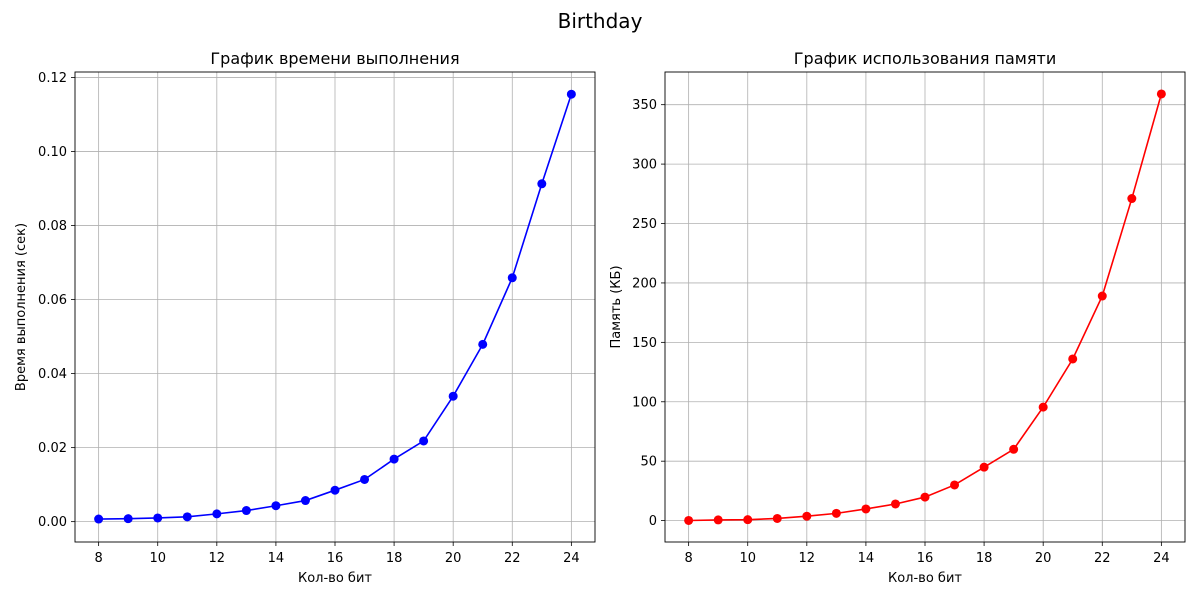  Describe the element at coordinates (925, 58) in the screenshot. I see `memory-chart-title: График использования памяти` at that location.